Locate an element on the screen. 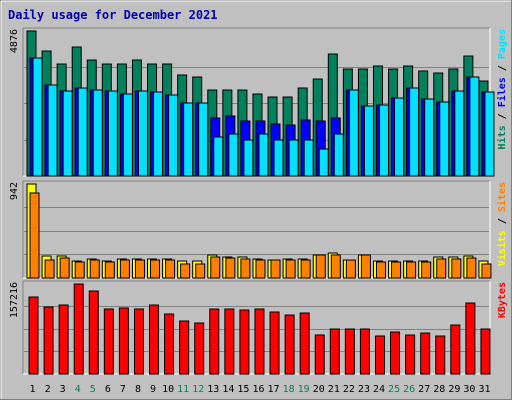 Image resolution: width=512 pixels, height=400 pixels. panel-hits-legend-entry: Hits is located at coordinates (502, 137).